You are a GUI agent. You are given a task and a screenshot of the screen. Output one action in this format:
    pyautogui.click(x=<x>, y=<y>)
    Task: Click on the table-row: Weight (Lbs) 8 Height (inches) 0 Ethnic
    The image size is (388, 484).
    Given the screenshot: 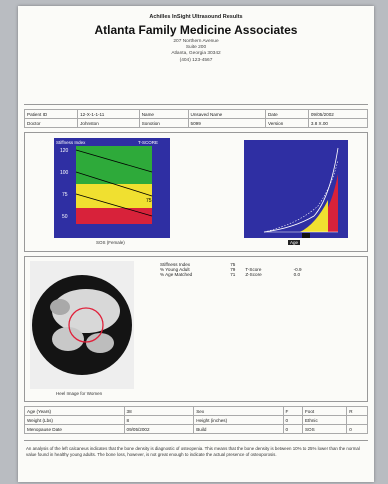 What is the action you would take?
    pyautogui.click(x=196, y=420)
    